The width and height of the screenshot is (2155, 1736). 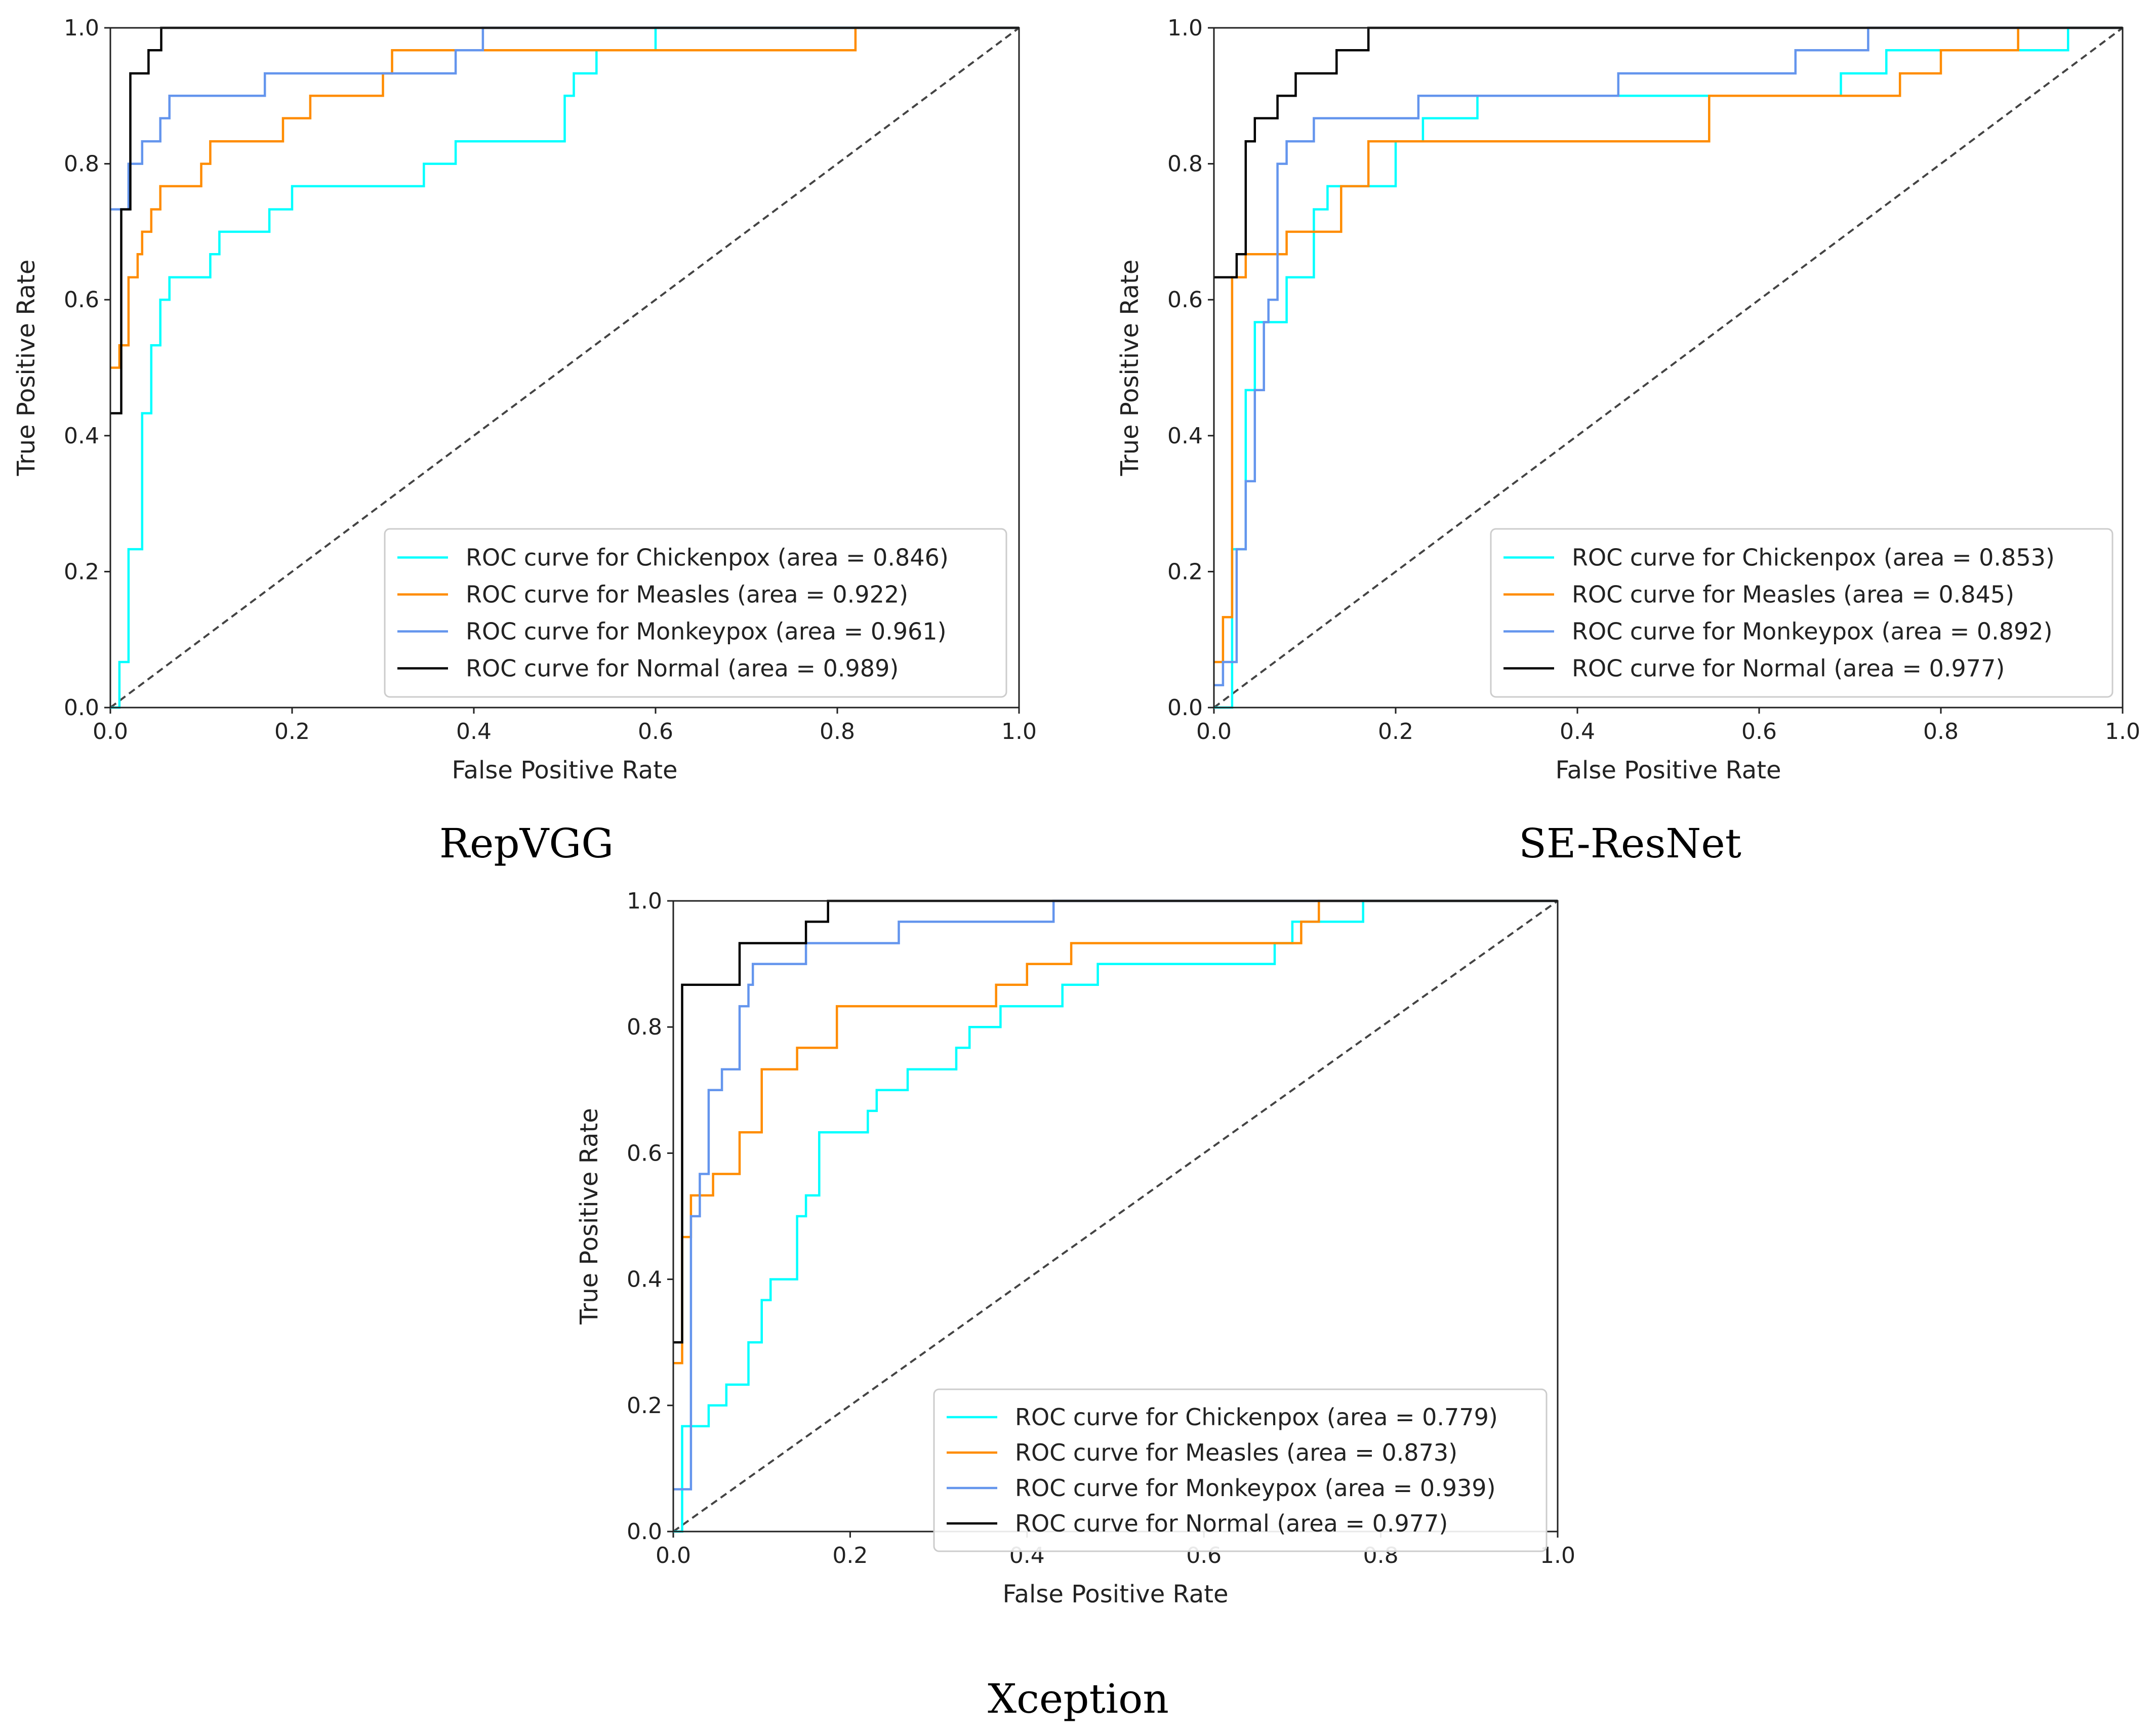 I want to click on legend-label-monkeypox: ROC curve for Monkeypox (area = 0.961), so click(x=706, y=631).